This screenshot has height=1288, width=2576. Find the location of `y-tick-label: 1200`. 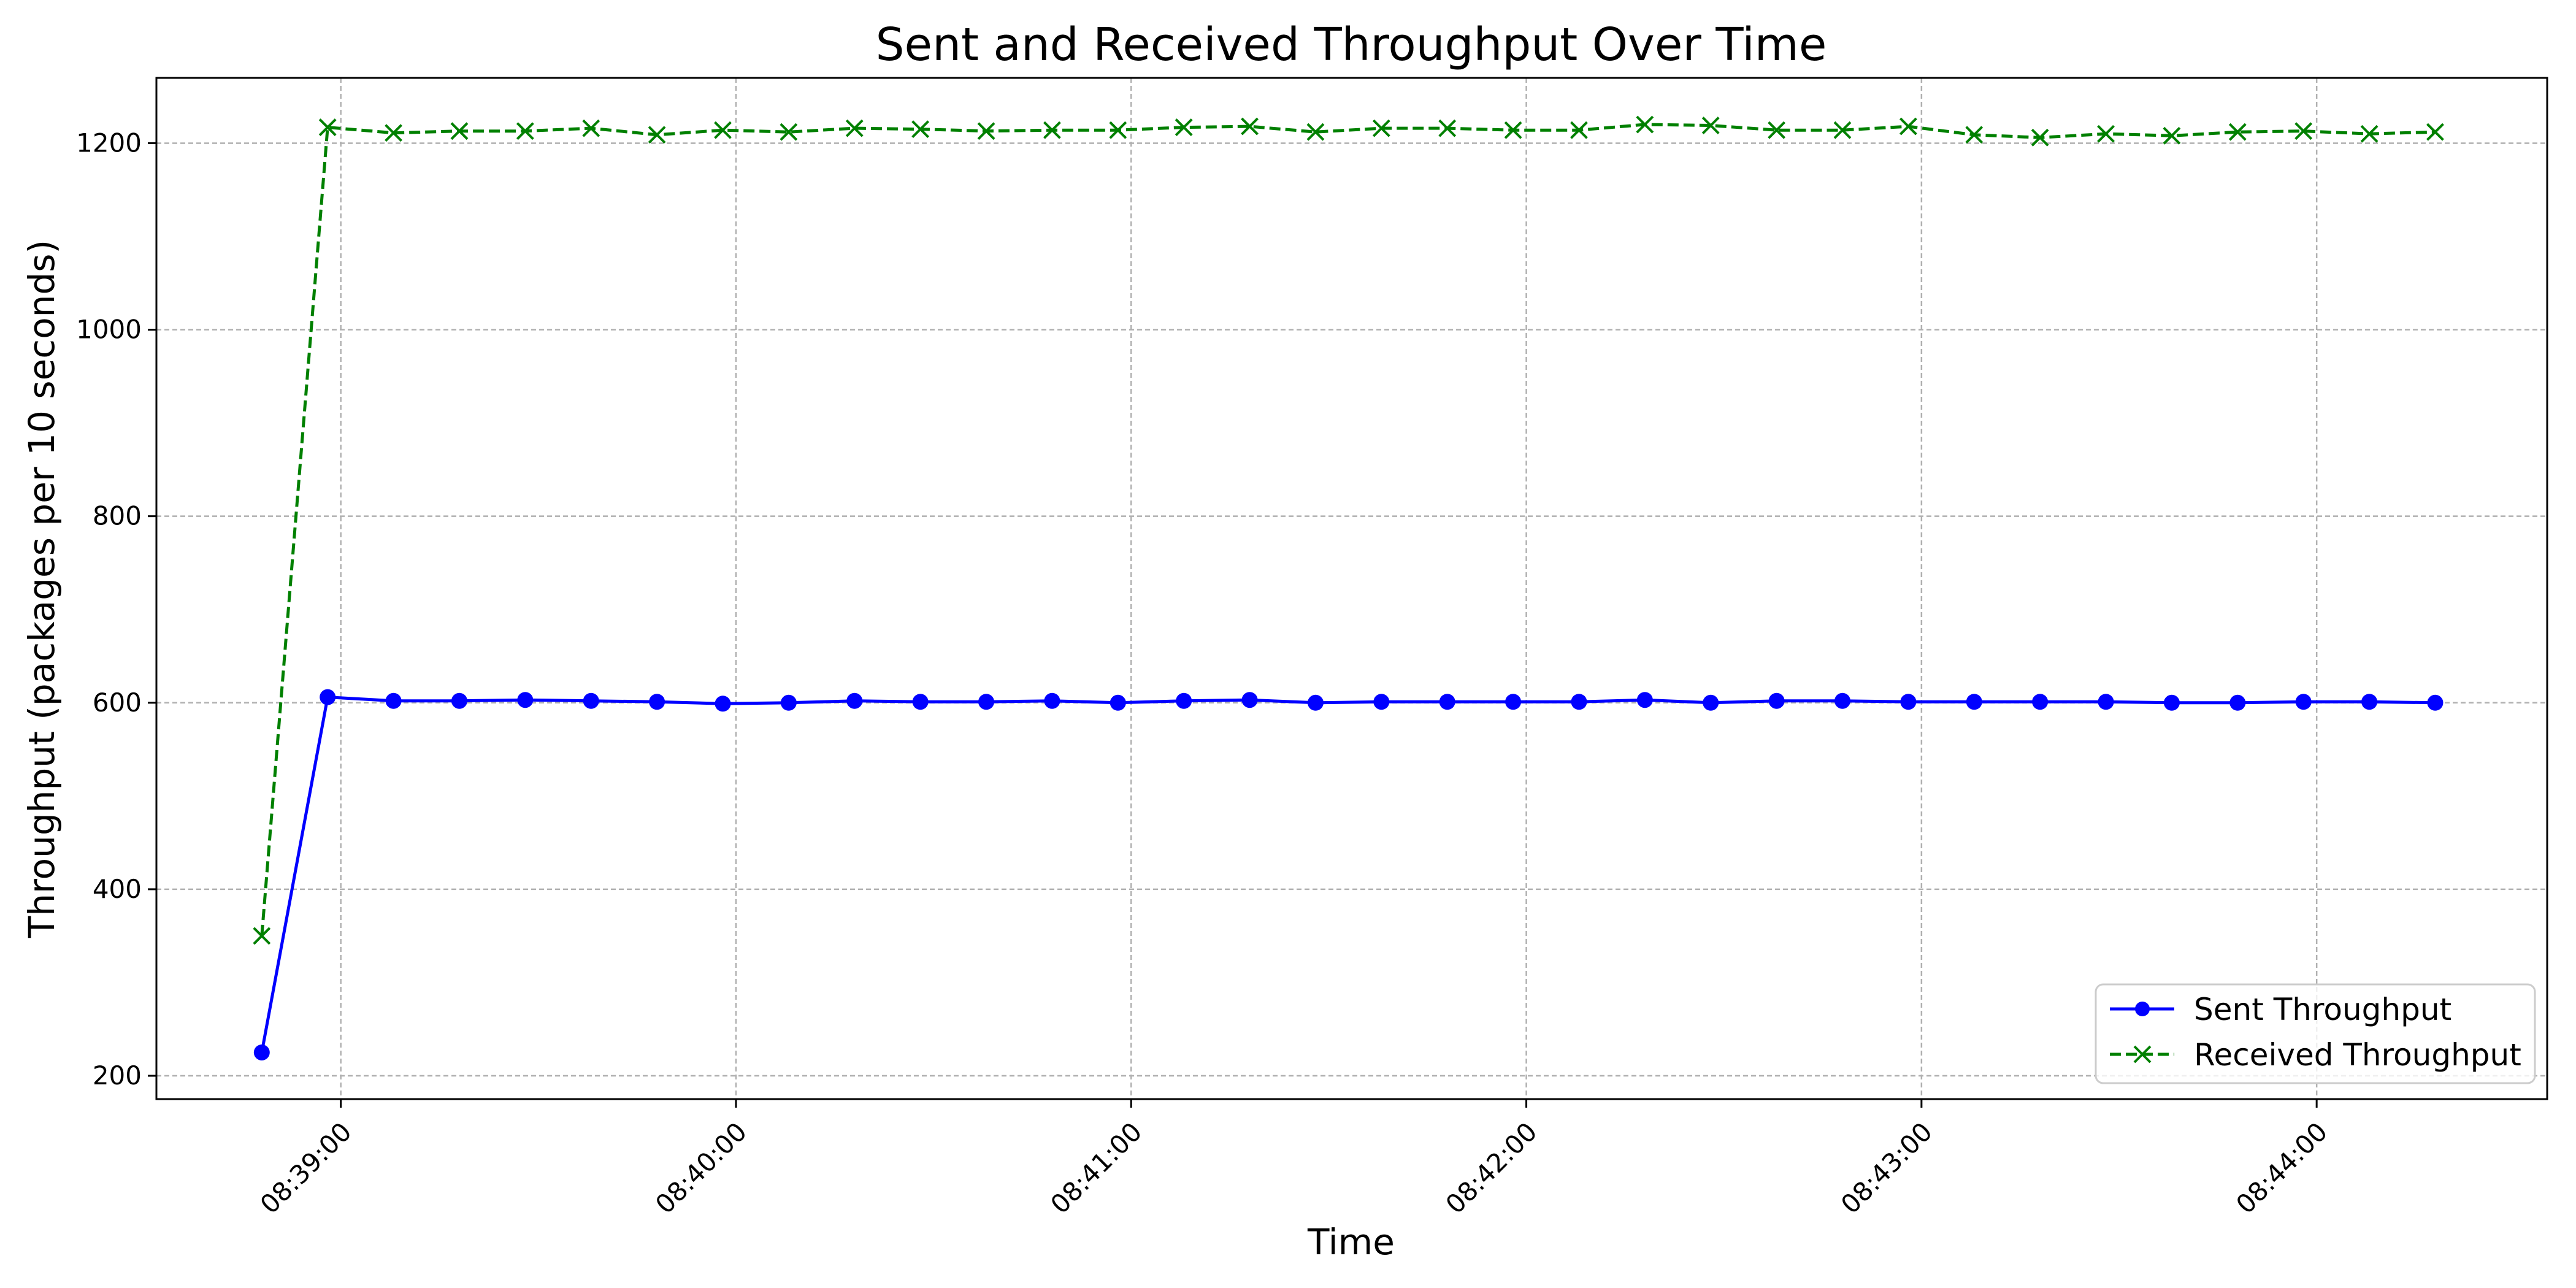

y-tick-label: 1200 is located at coordinates (109, 143).